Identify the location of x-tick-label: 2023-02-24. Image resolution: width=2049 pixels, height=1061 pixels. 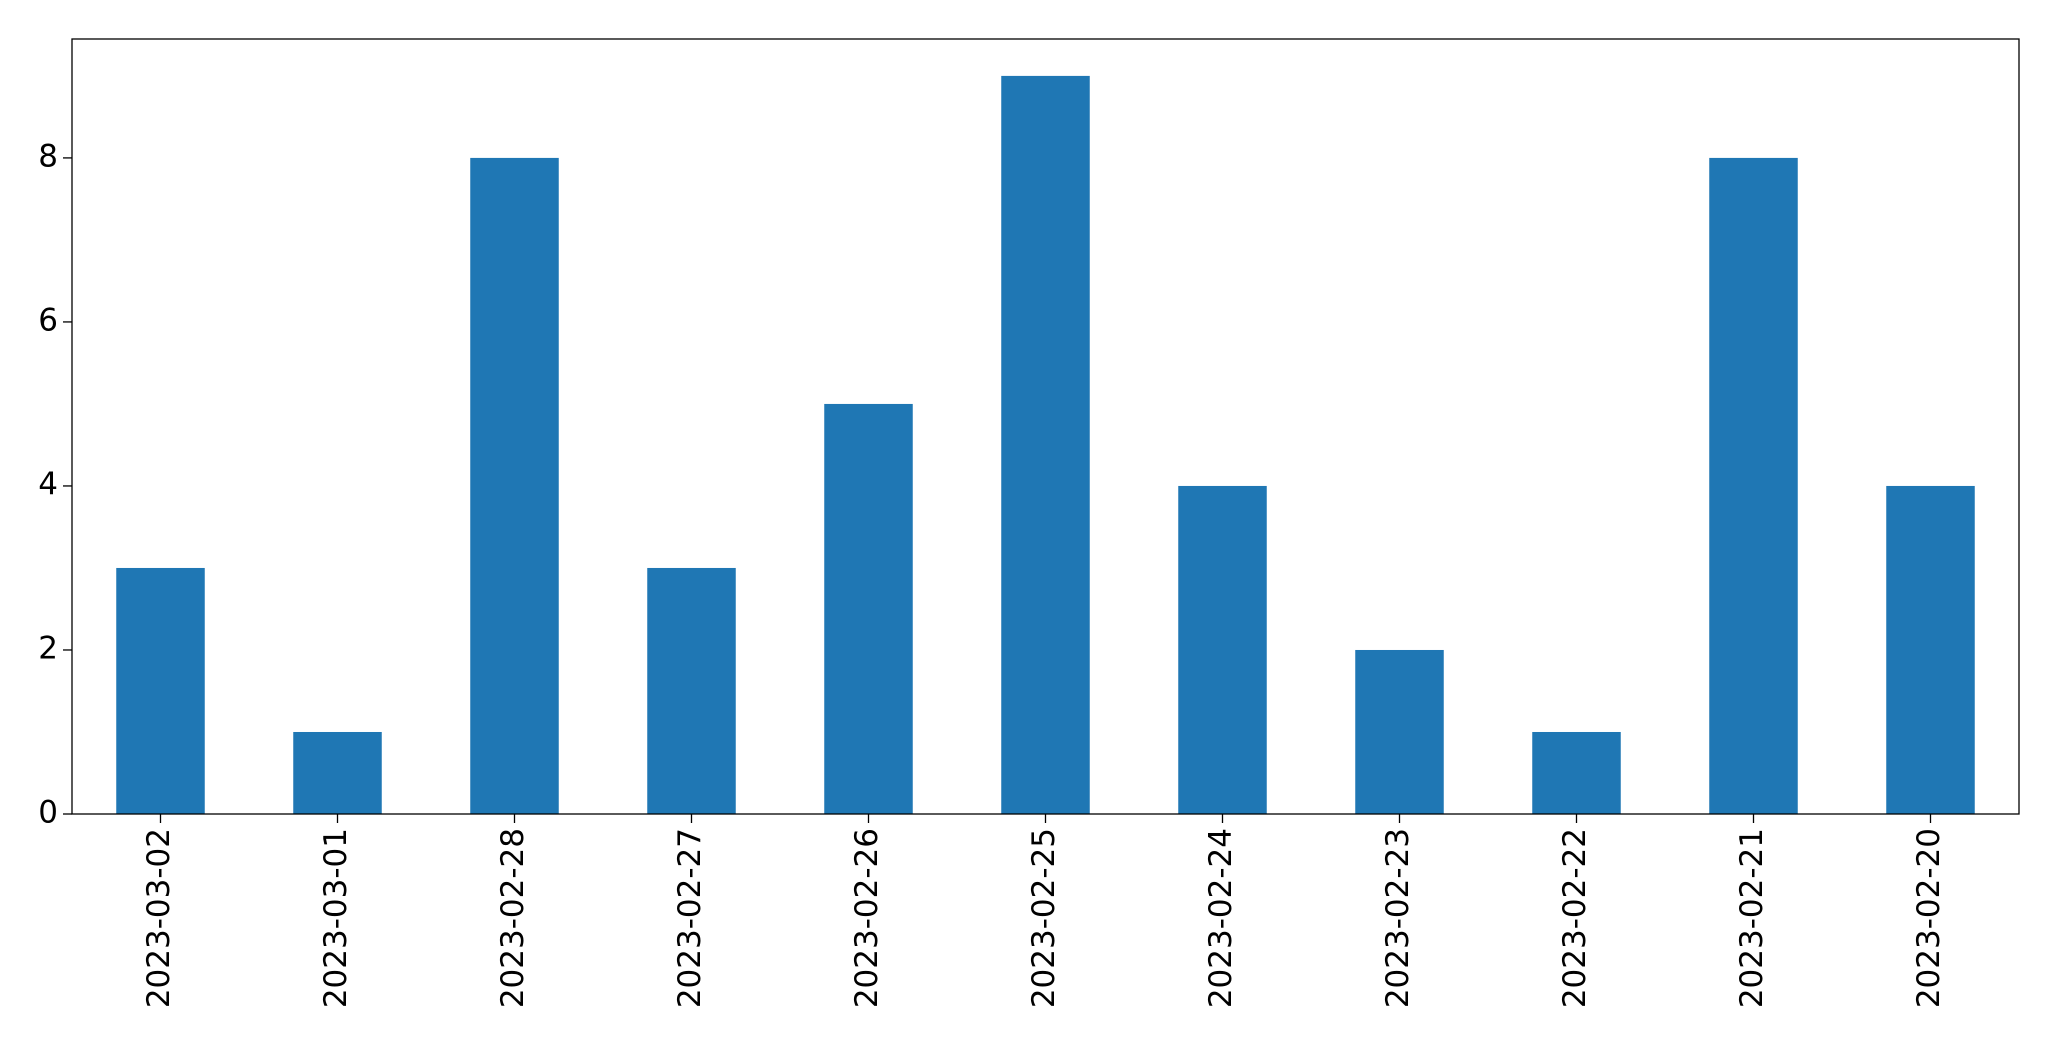
(1221, 918).